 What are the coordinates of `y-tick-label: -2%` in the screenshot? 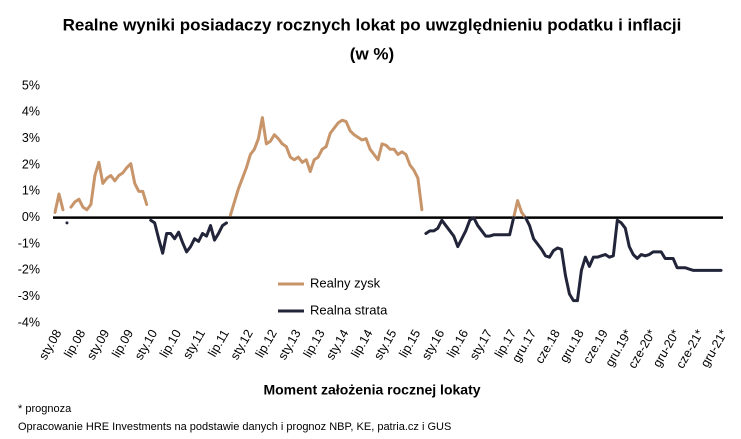 It's located at (29, 270).